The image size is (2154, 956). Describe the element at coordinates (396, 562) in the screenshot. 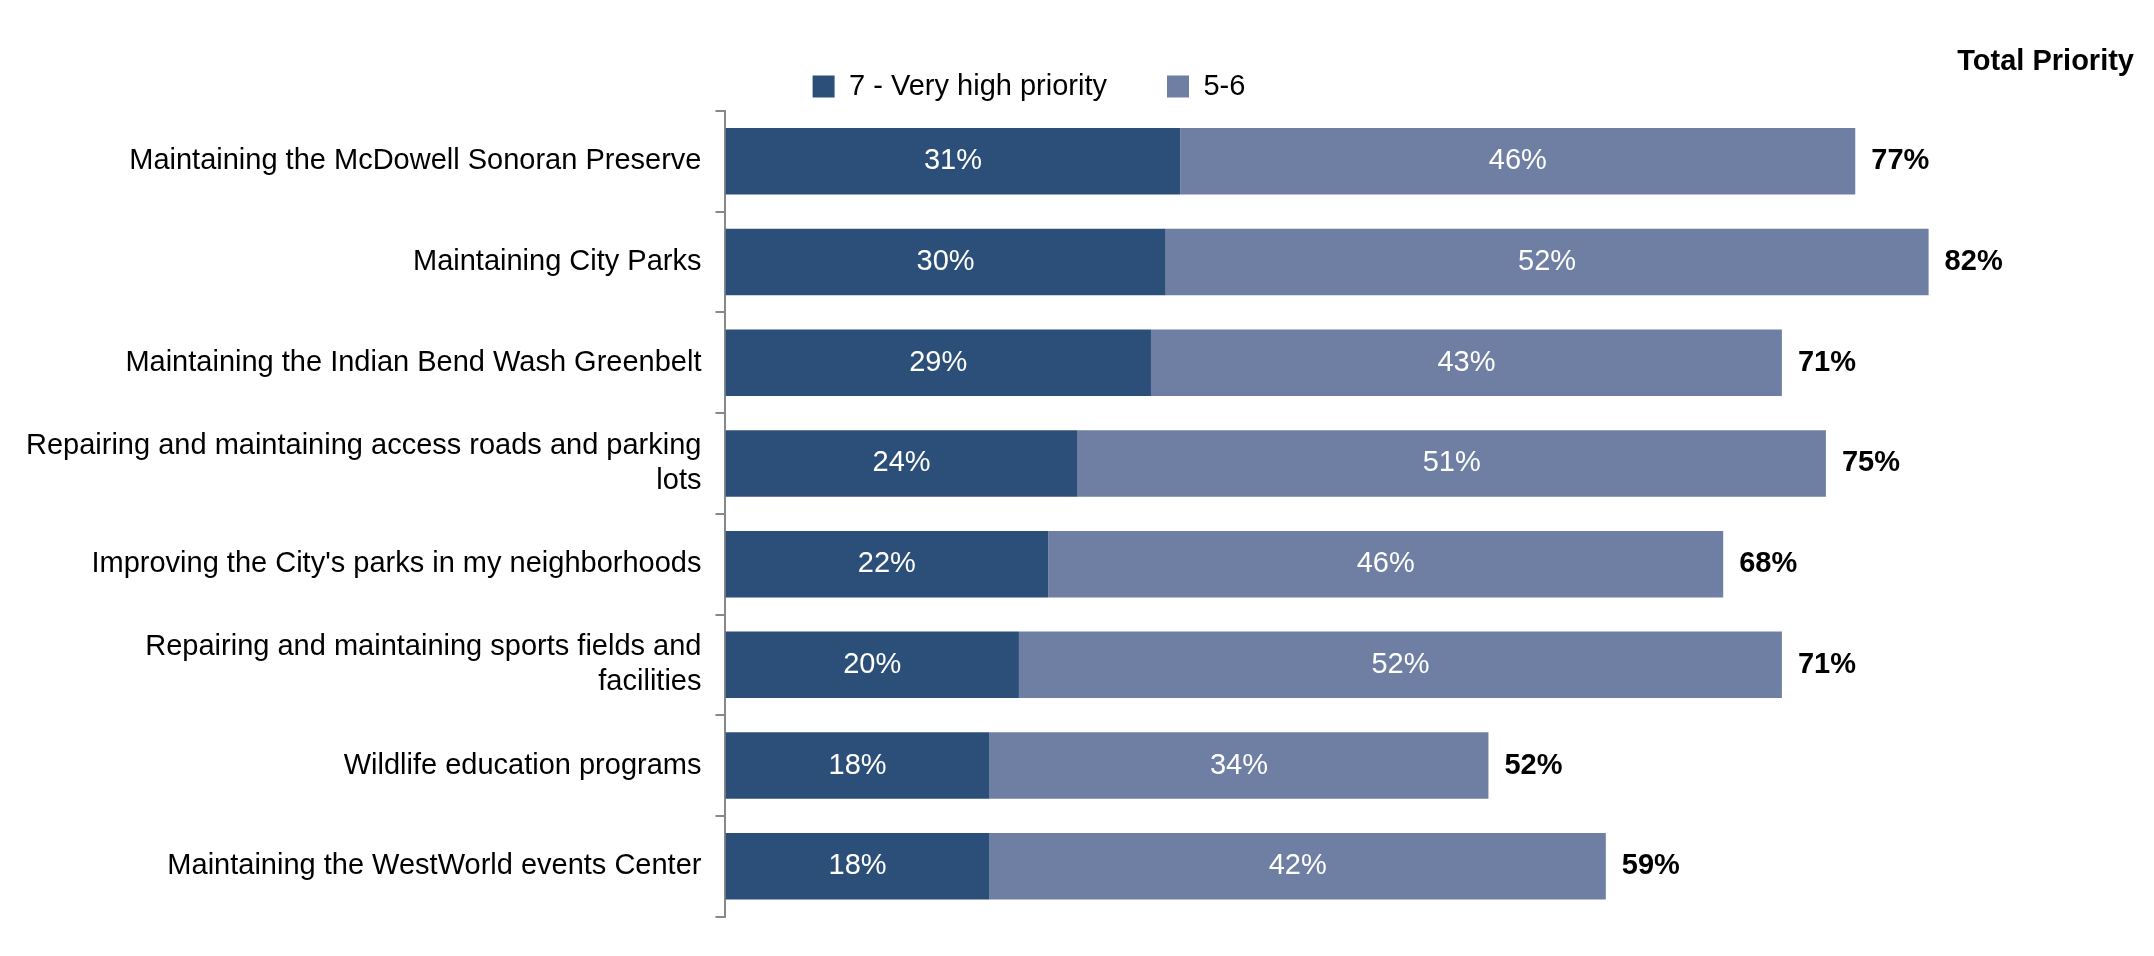

I see `y-tick-label: Improving the City's parks in my neighborhoods` at that location.